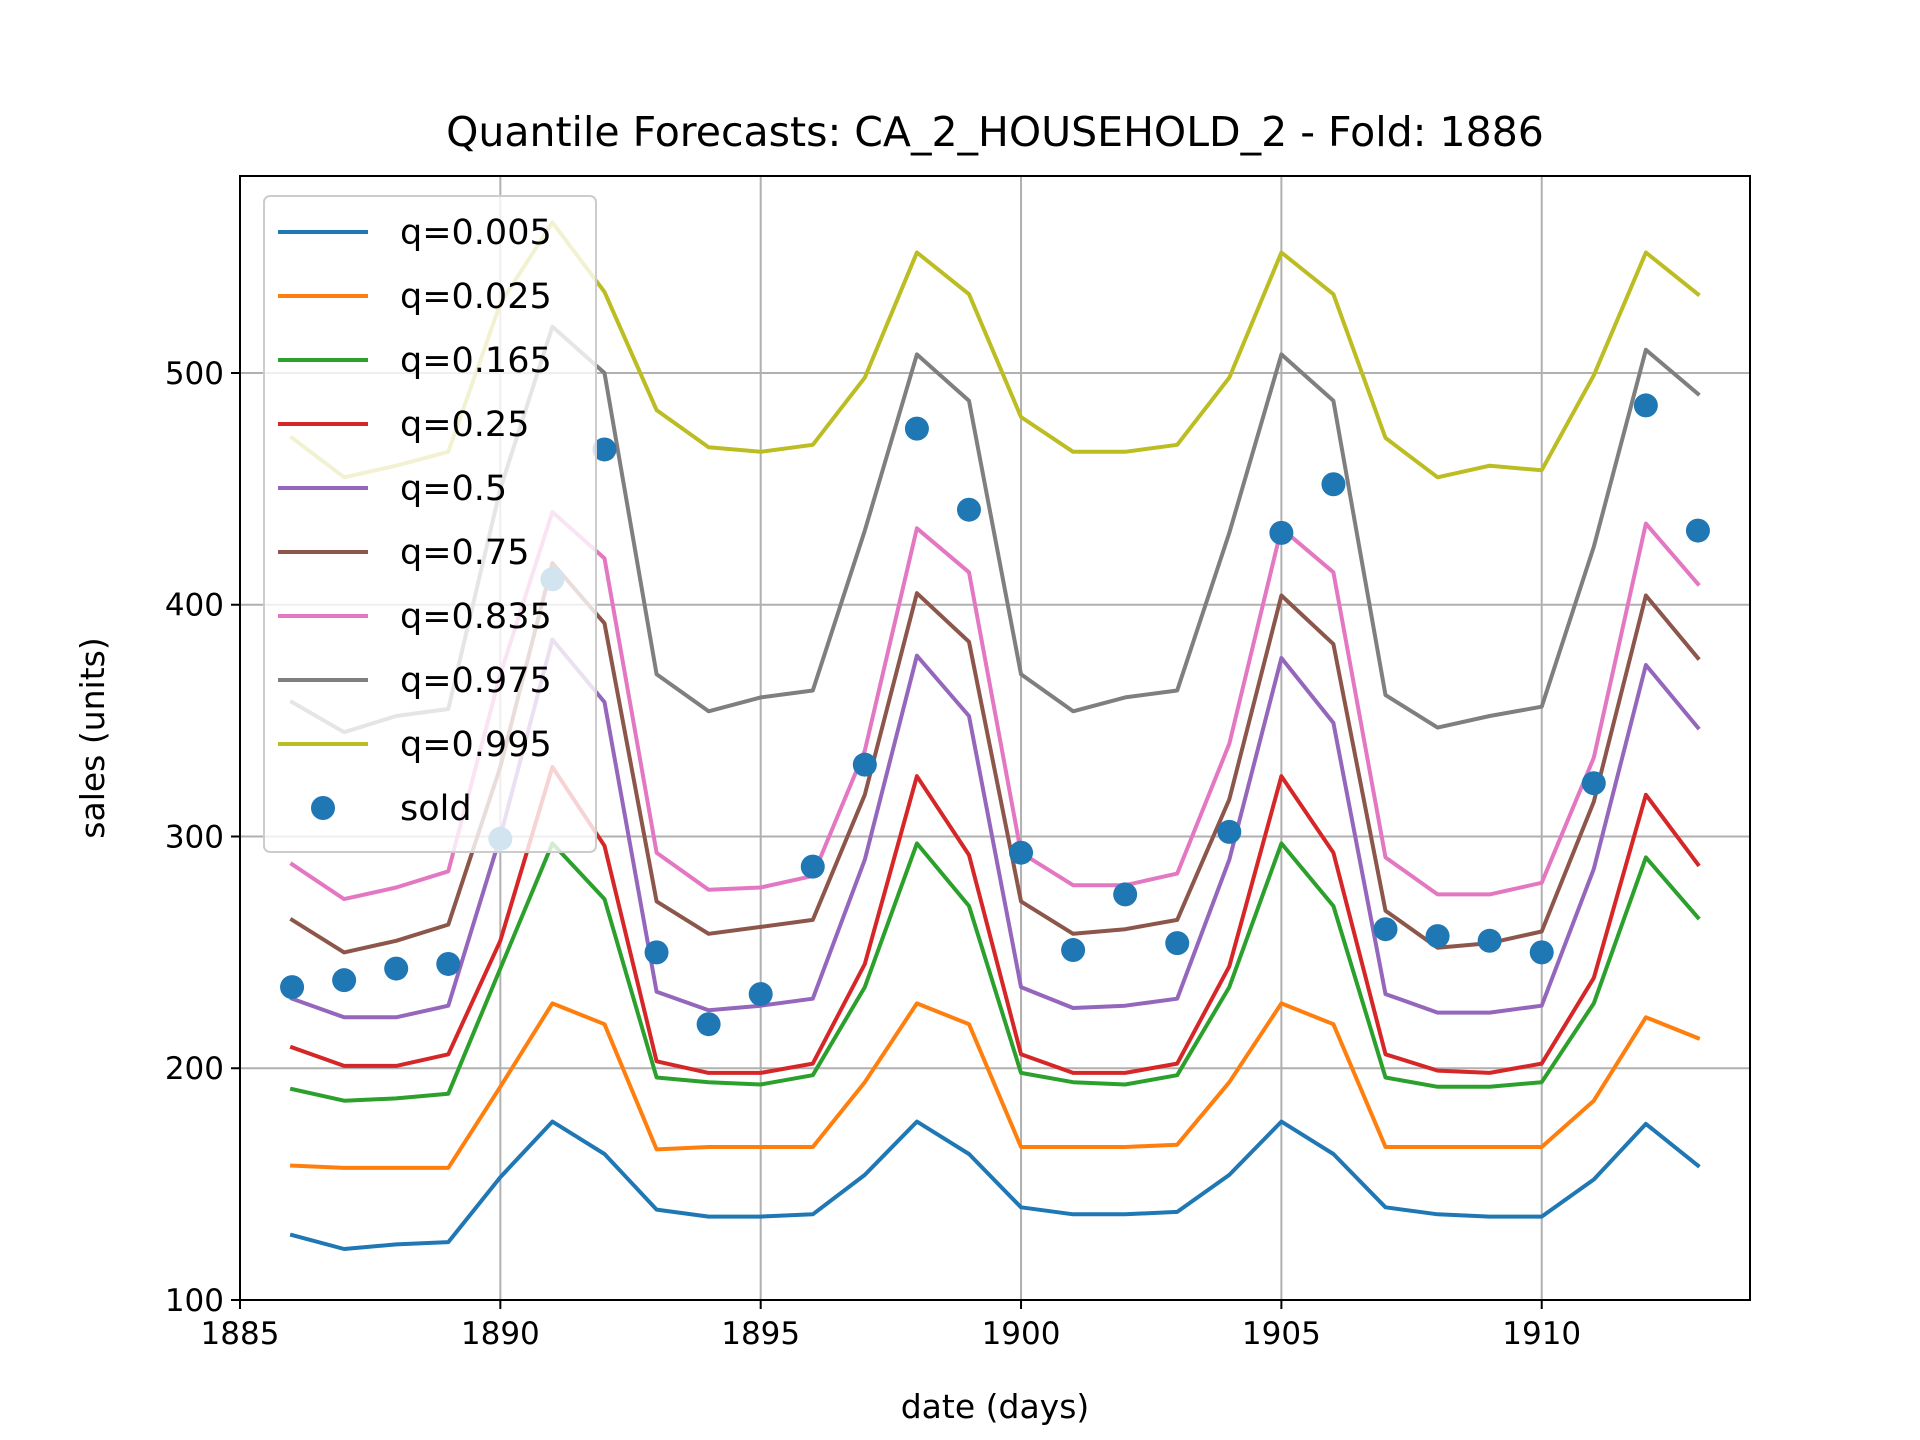  What do you see at coordinates (476, 233) in the screenshot?
I see `legend-label: q=0.005` at bounding box center [476, 233].